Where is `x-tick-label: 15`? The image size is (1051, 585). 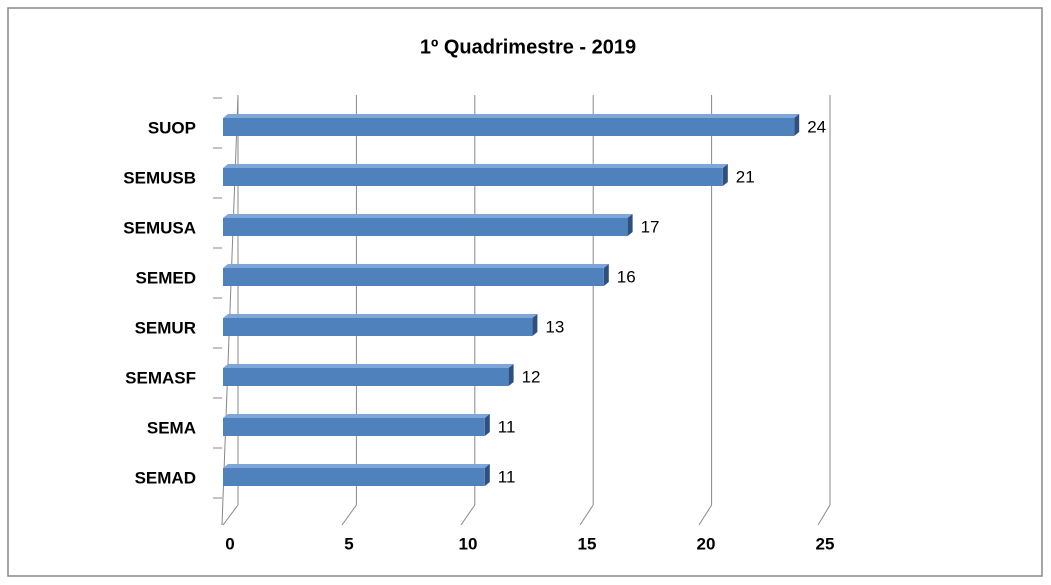
x-tick-label: 15 is located at coordinates (587, 543).